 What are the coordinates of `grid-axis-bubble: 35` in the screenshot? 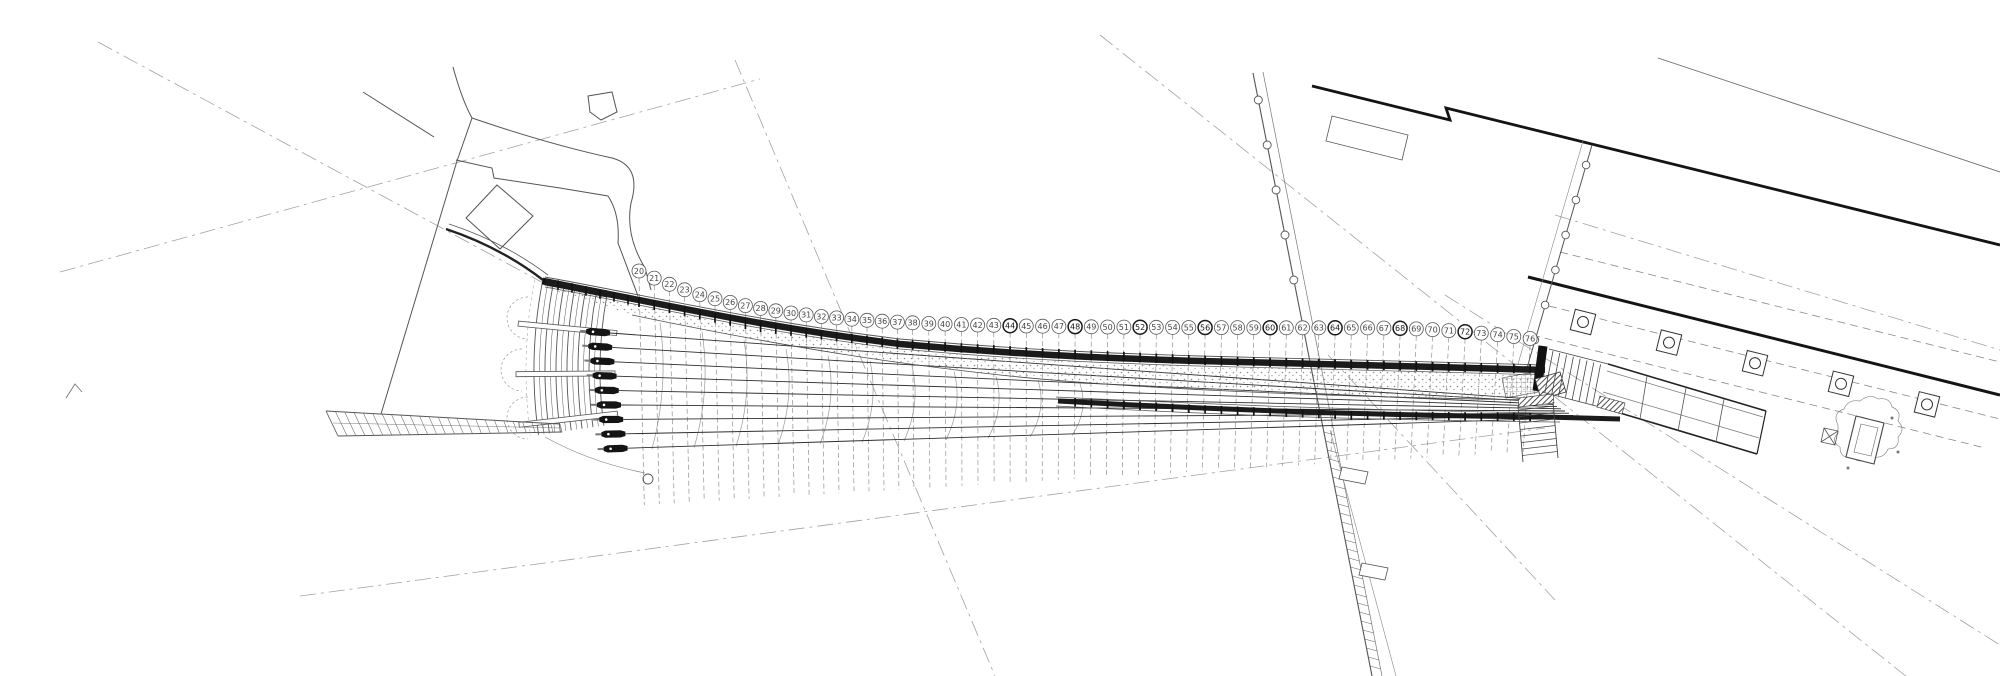 It's located at (867, 320).